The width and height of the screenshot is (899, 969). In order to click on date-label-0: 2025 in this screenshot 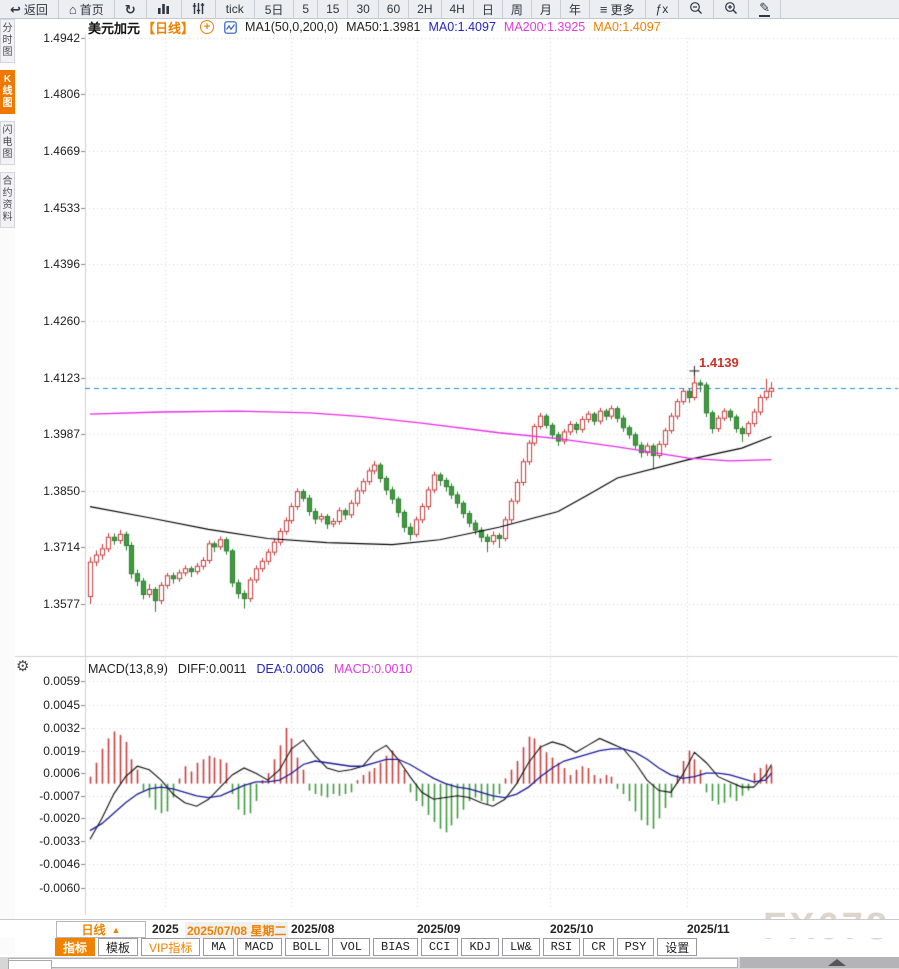, I will do `click(165, 929)`.